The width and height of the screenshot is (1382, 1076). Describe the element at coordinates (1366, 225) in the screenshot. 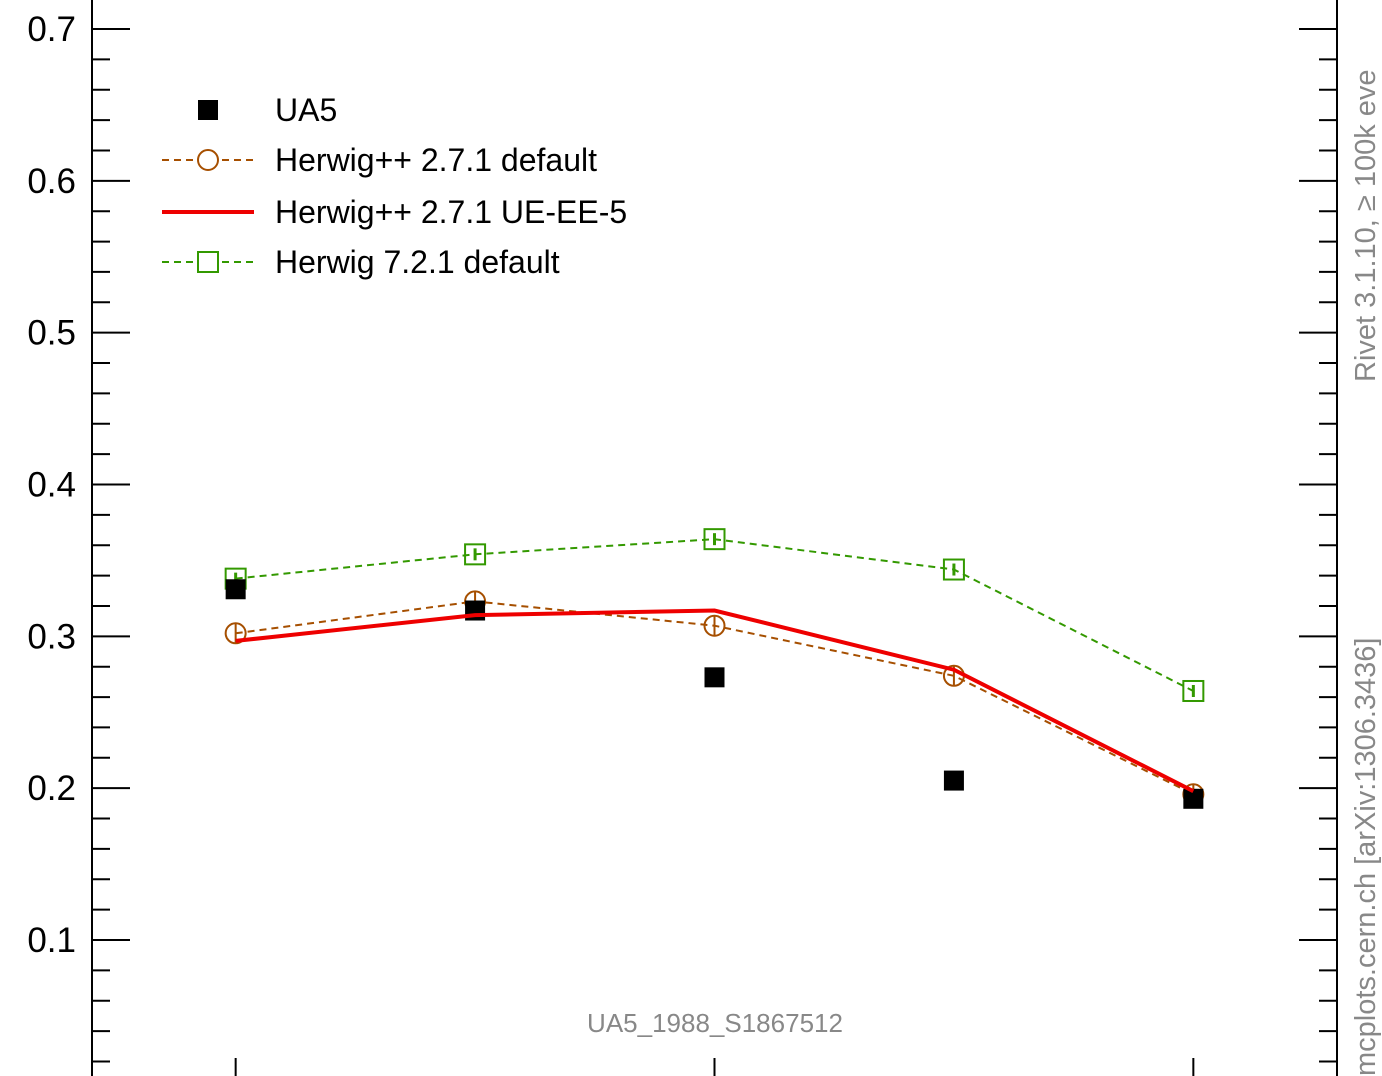

I see `rivet-version-label: Rivet 3.1.10, ≥ 100k eve` at that location.